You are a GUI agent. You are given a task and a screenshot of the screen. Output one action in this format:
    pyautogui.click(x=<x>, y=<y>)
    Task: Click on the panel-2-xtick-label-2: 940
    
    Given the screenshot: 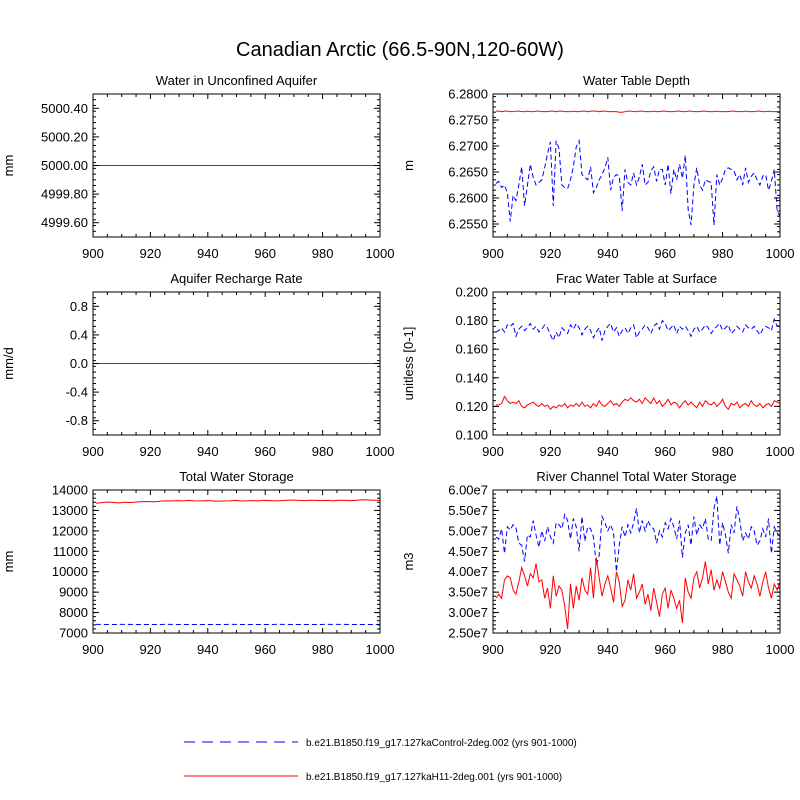 What is the action you would take?
    pyautogui.click(x=208, y=451)
    